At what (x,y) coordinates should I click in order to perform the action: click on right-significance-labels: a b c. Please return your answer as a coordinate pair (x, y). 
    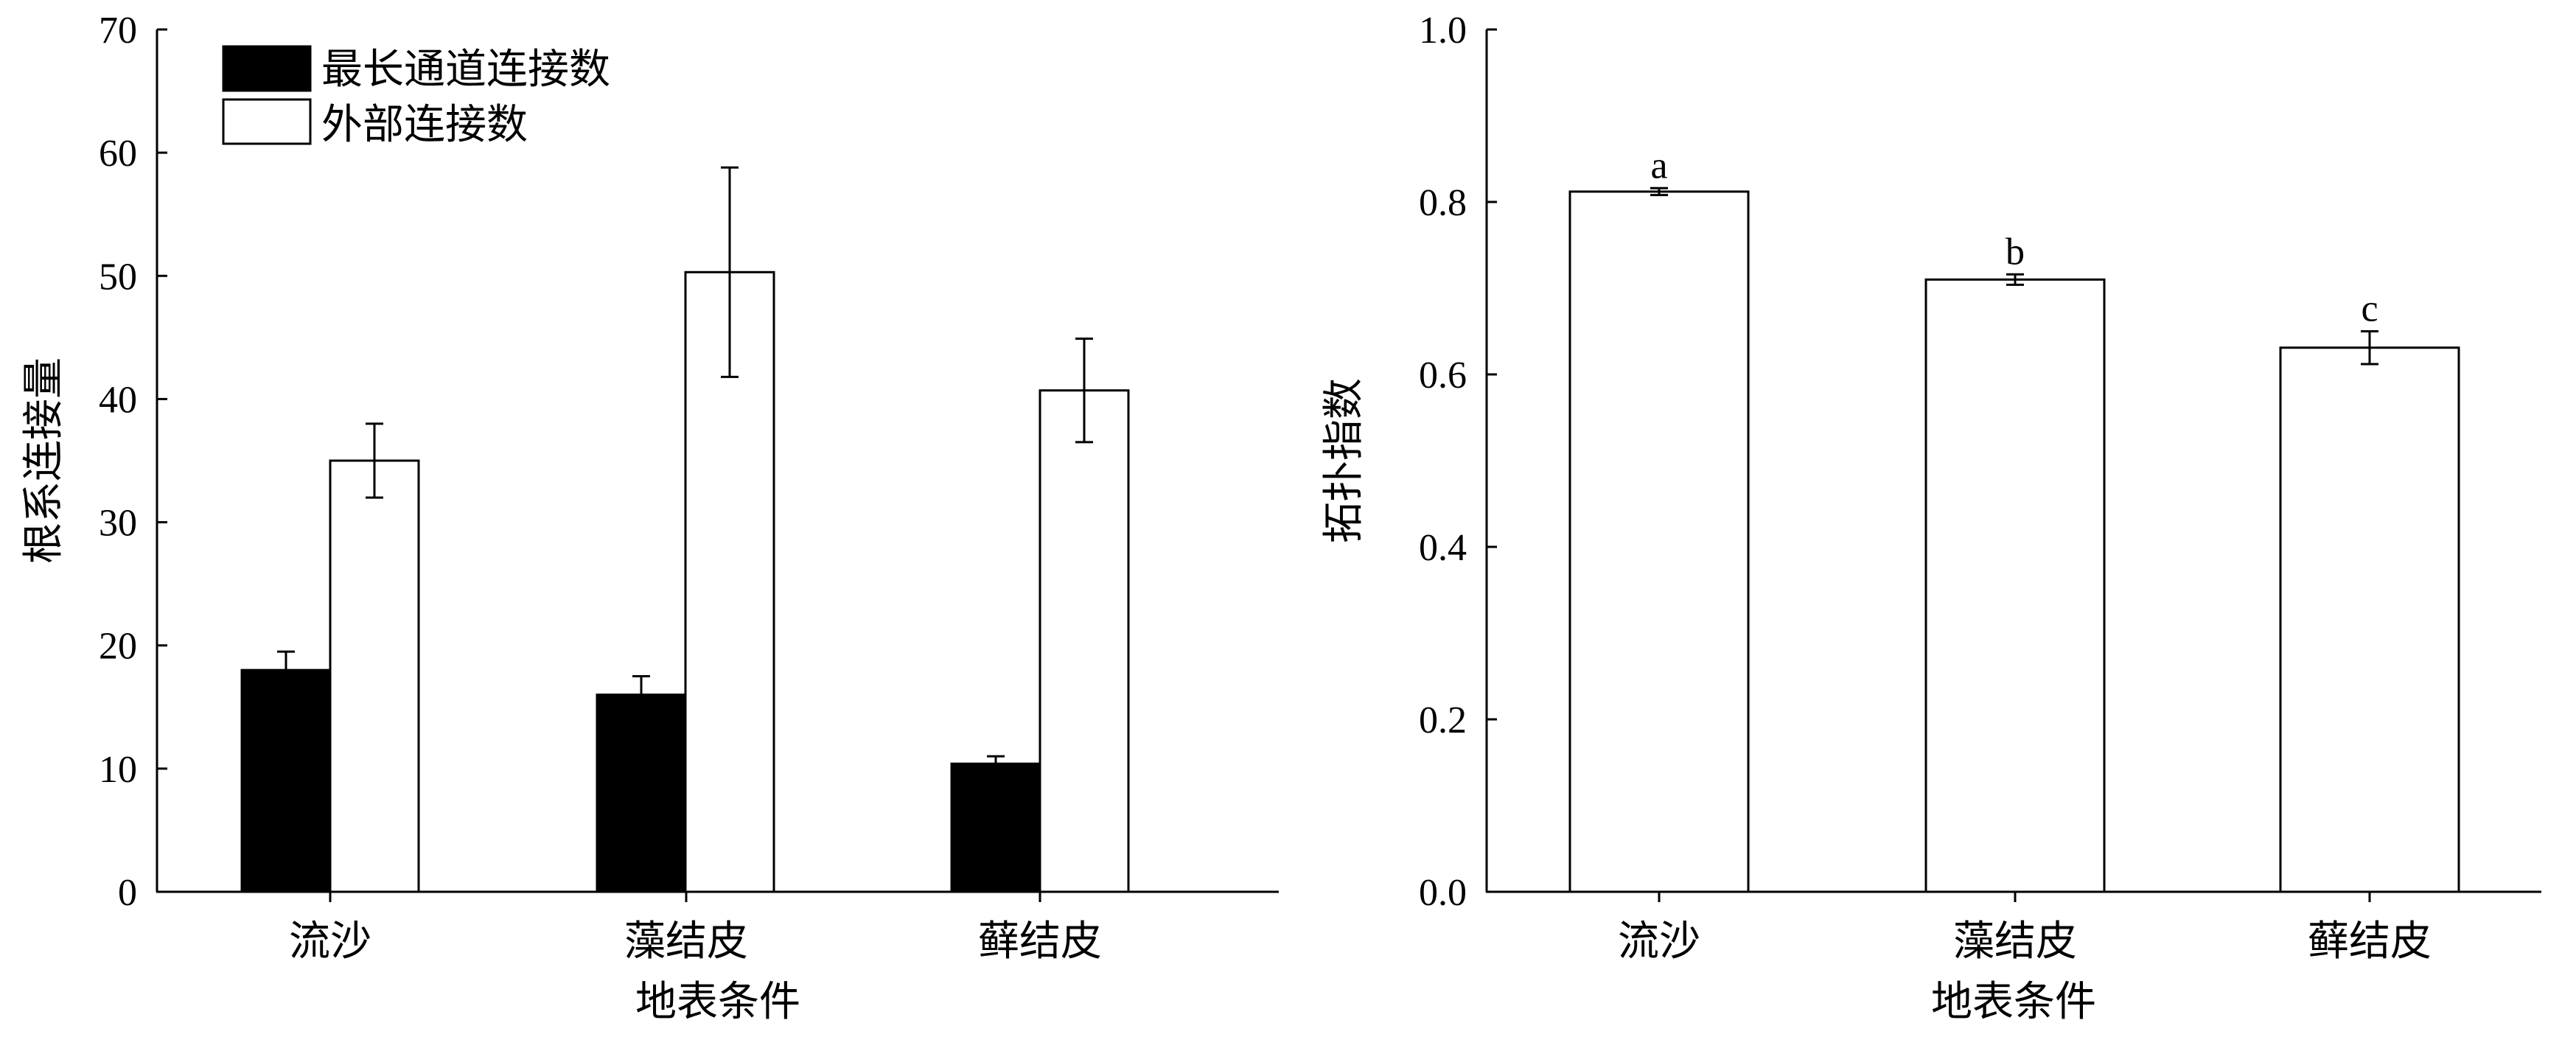
    Looking at the image, I should click on (2014, 236).